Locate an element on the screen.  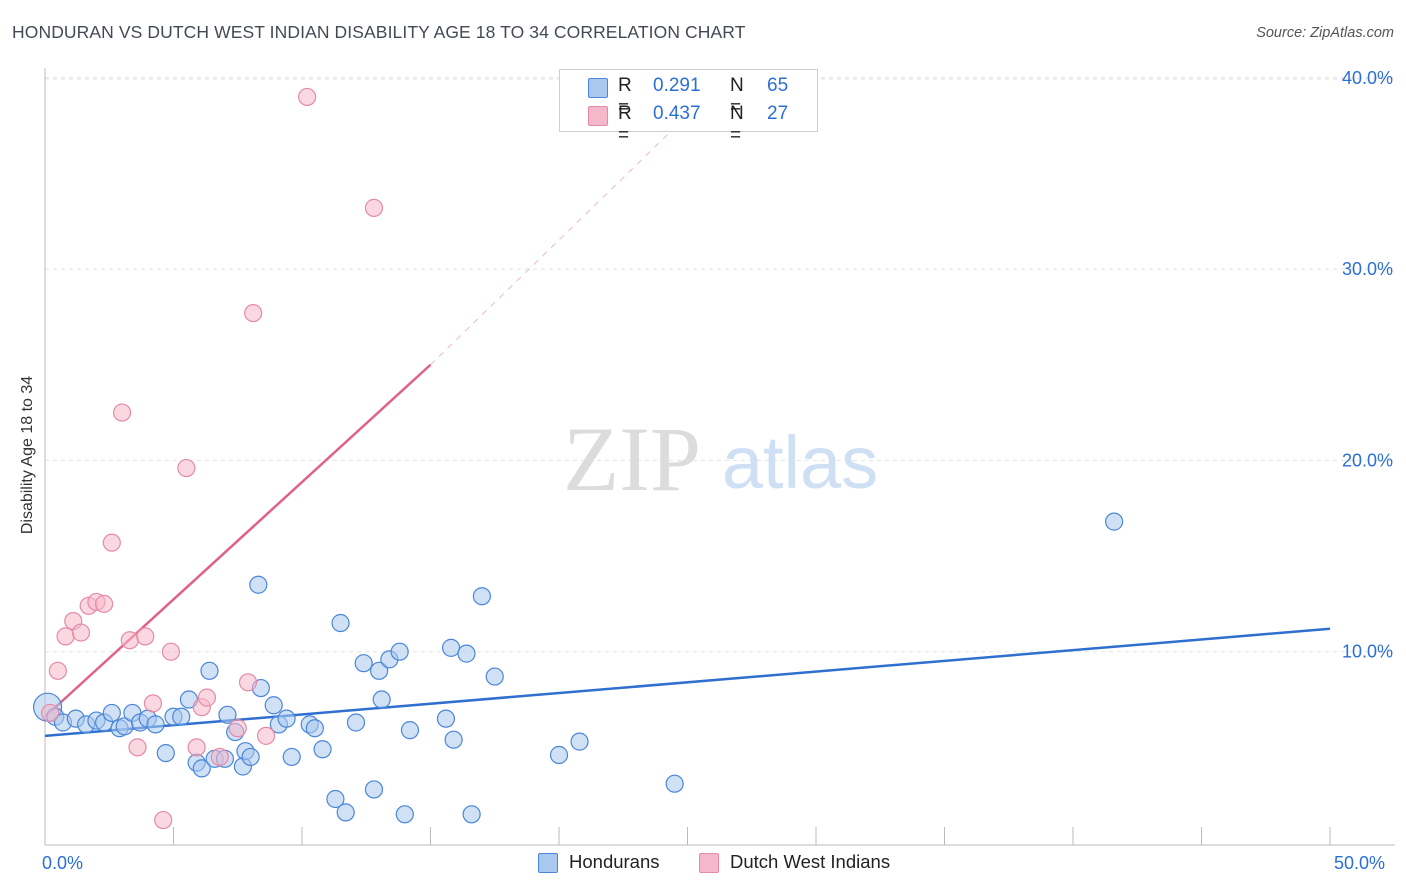
y-axis-label: Disability Age 18 to 34 is located at coordinates (27, 455).